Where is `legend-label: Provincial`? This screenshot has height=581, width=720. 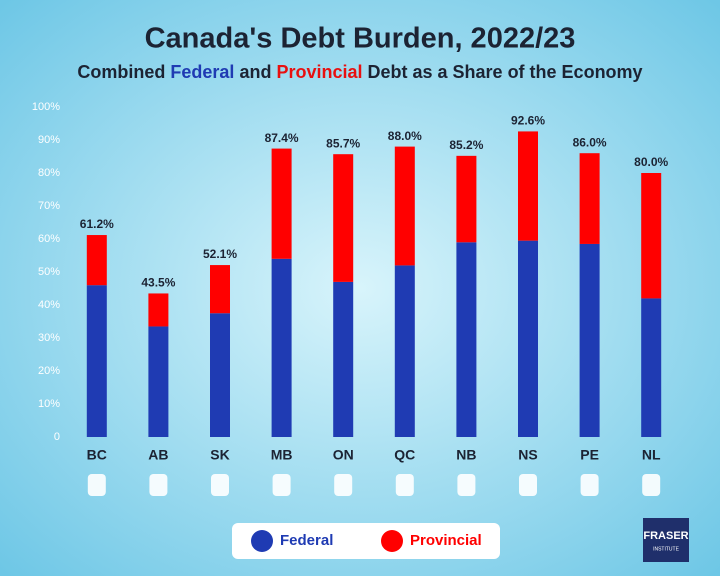
legend-label: Provincial is located at coordinates (446, 540).